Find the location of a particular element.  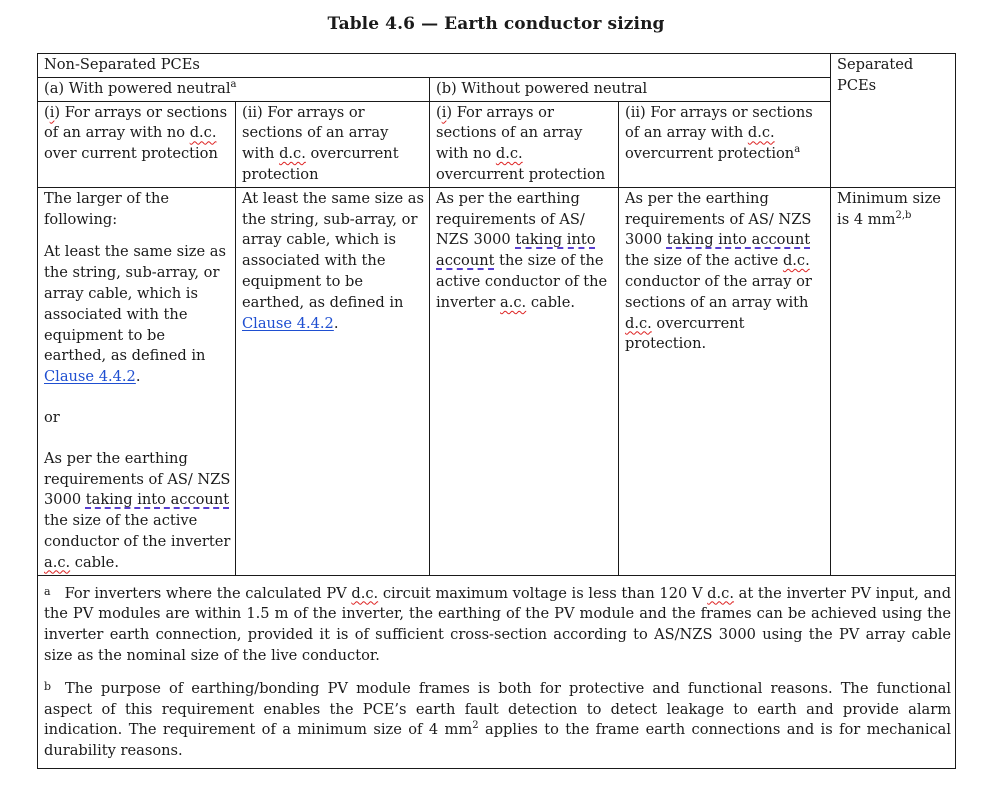

header-separated: Separated PCEs is located at coordinates (893, 120).